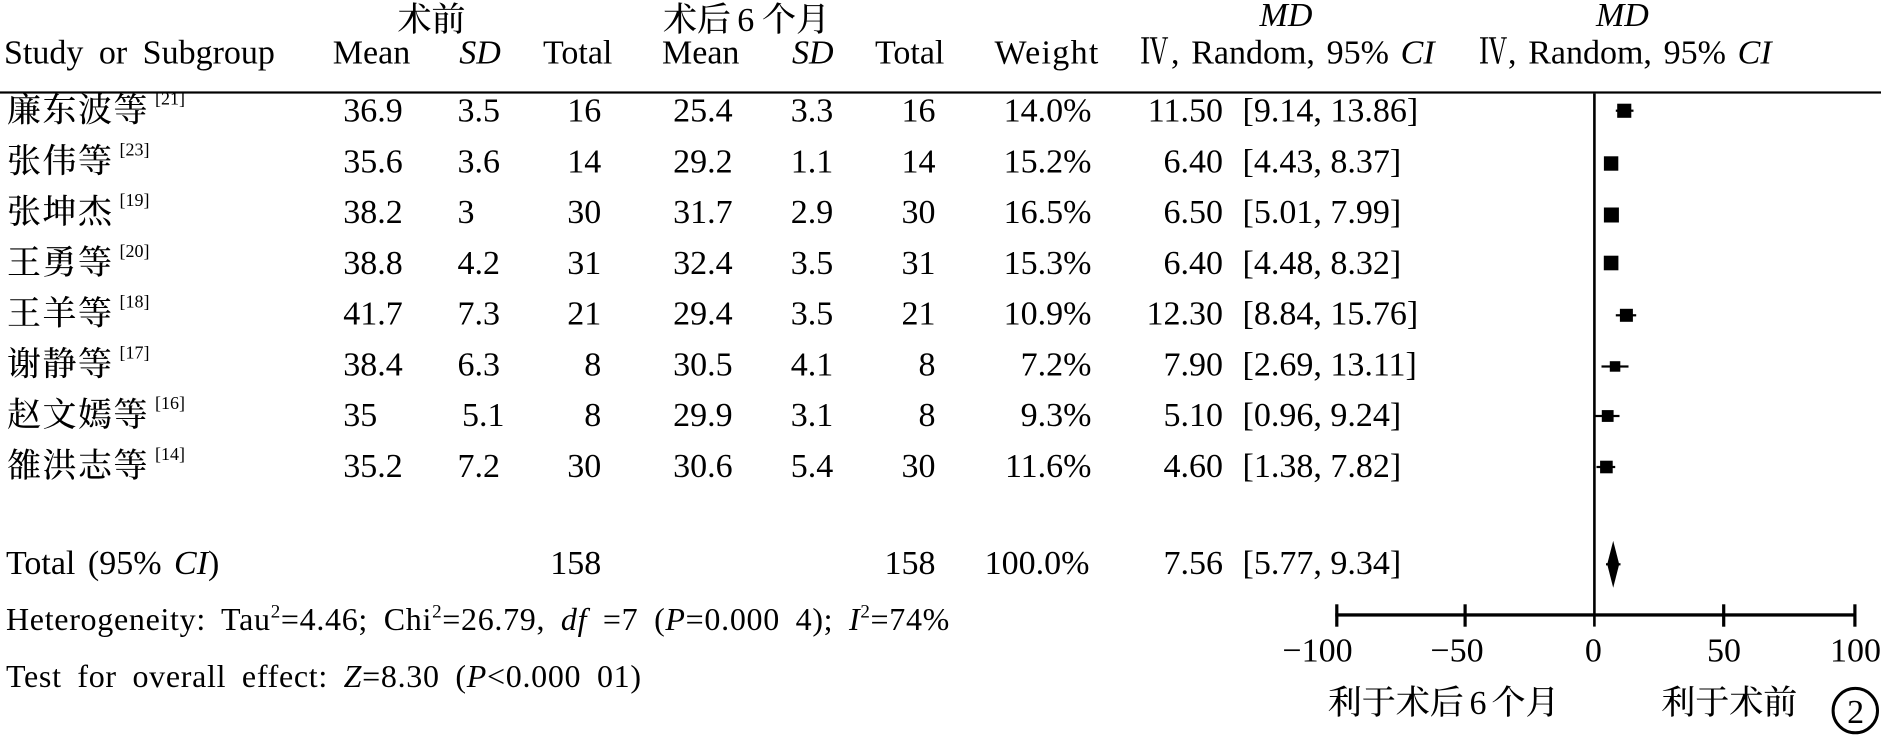  I want to click on svg-text: [23], so click(135, 149).